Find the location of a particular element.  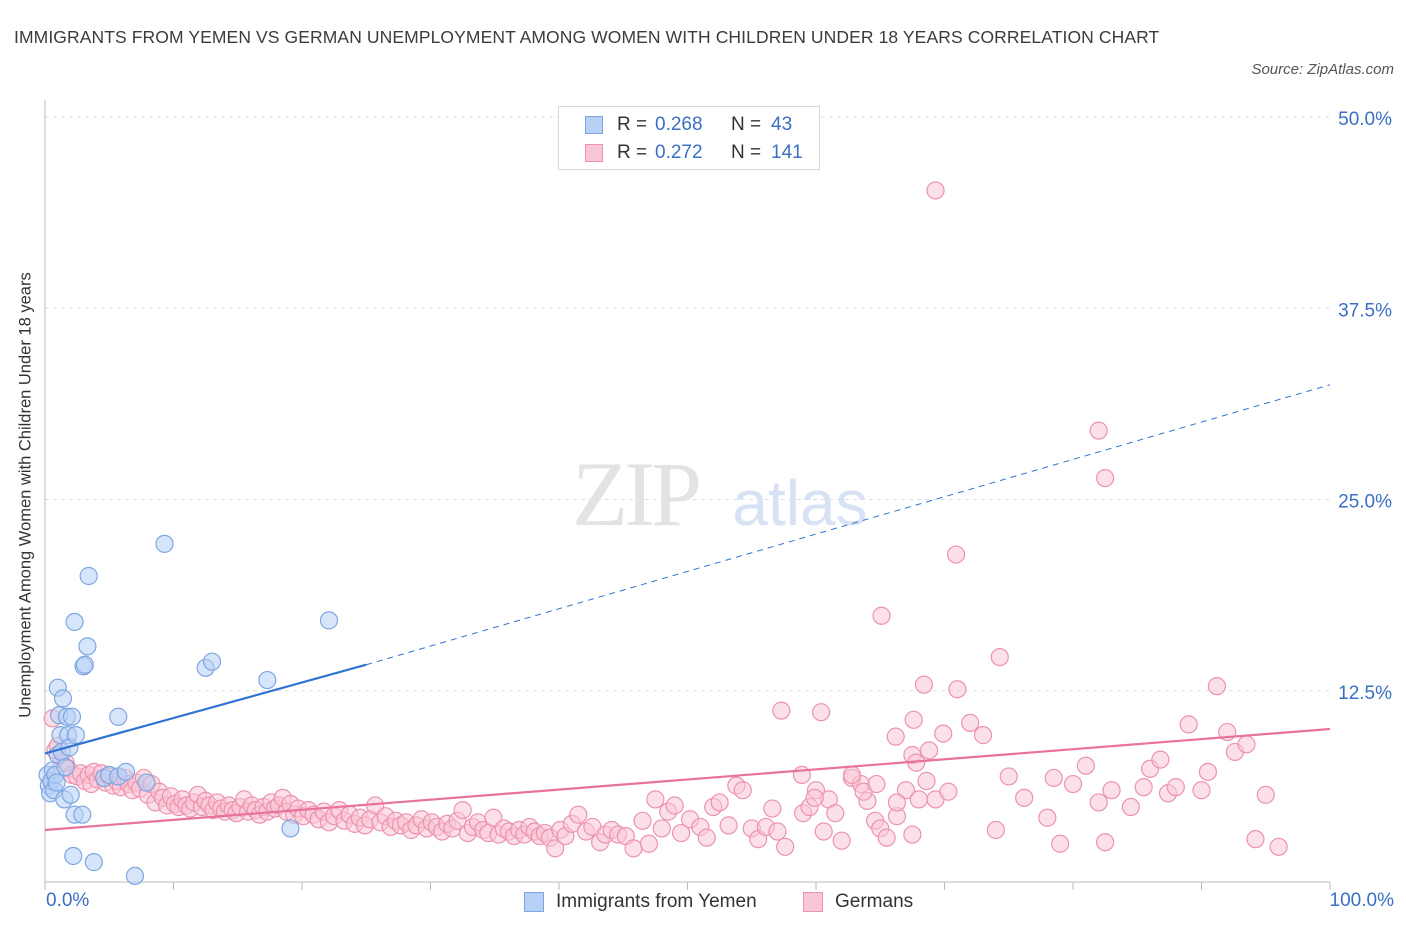

legend-row-germans: R = 0.272 N = 141 is located at coordinates (694, 153).